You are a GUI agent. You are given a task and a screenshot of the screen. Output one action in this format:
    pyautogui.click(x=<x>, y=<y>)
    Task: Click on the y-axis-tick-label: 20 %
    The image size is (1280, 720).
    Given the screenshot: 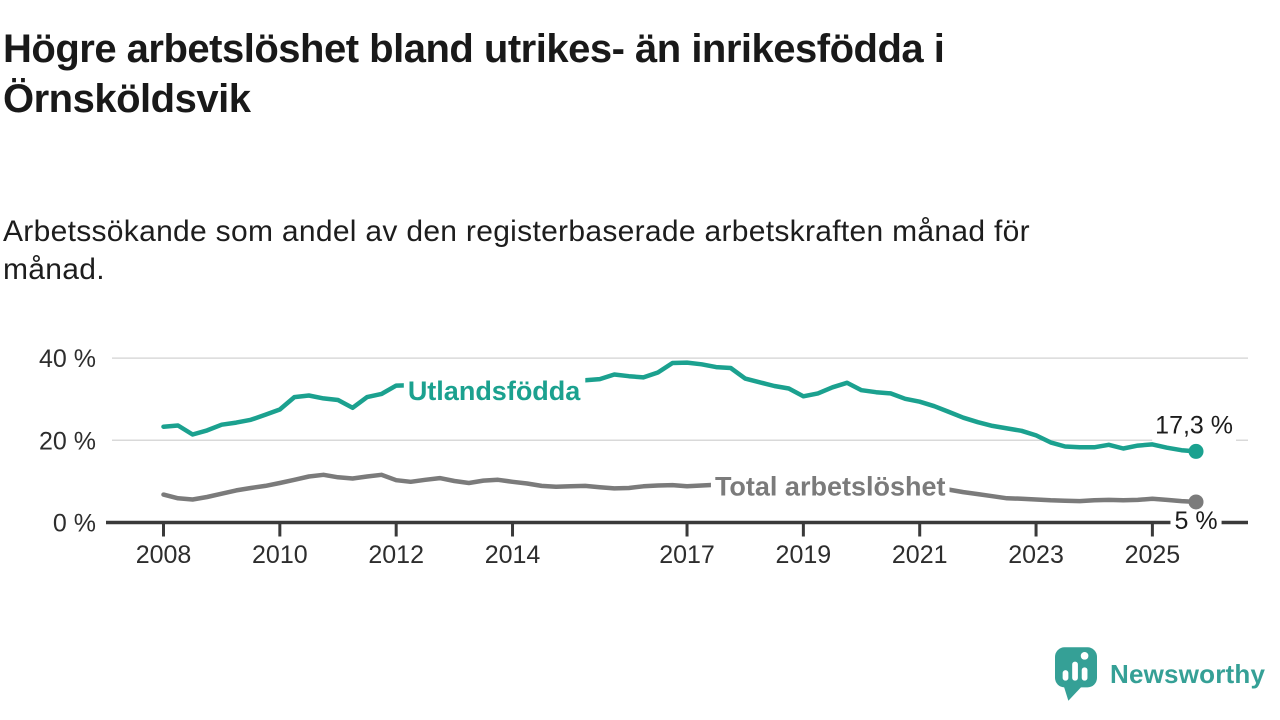 What is the action you would take?
    pyautogui.click(x=67, y=441)
    